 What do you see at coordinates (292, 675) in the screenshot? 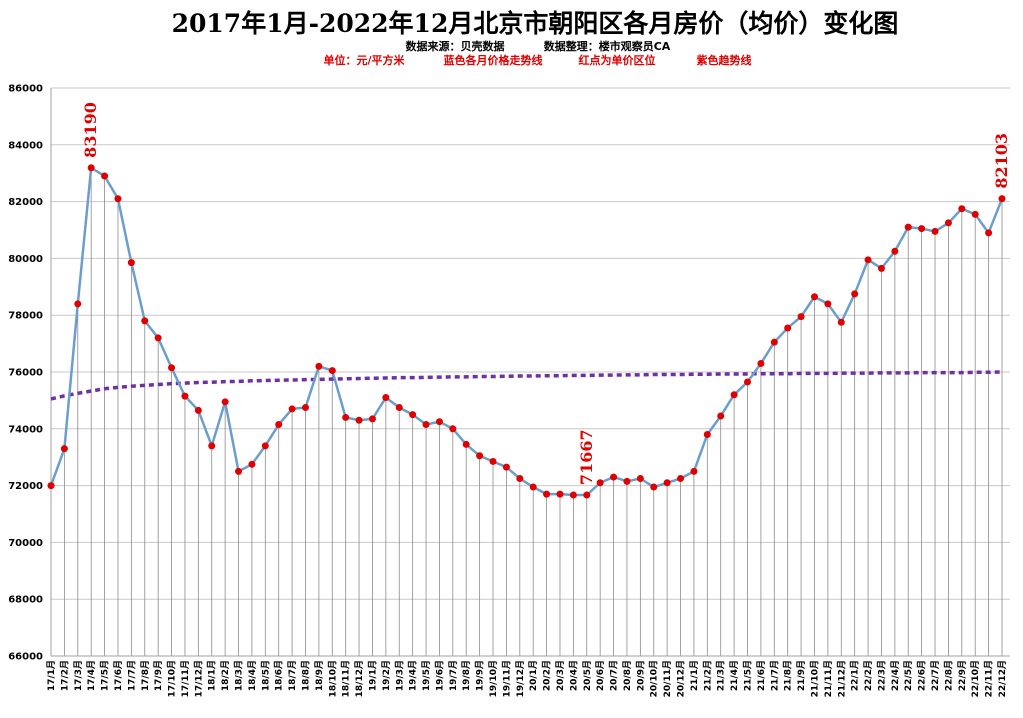
I see `x-tick-label: 18/7月` at bounding box center [292, 675].